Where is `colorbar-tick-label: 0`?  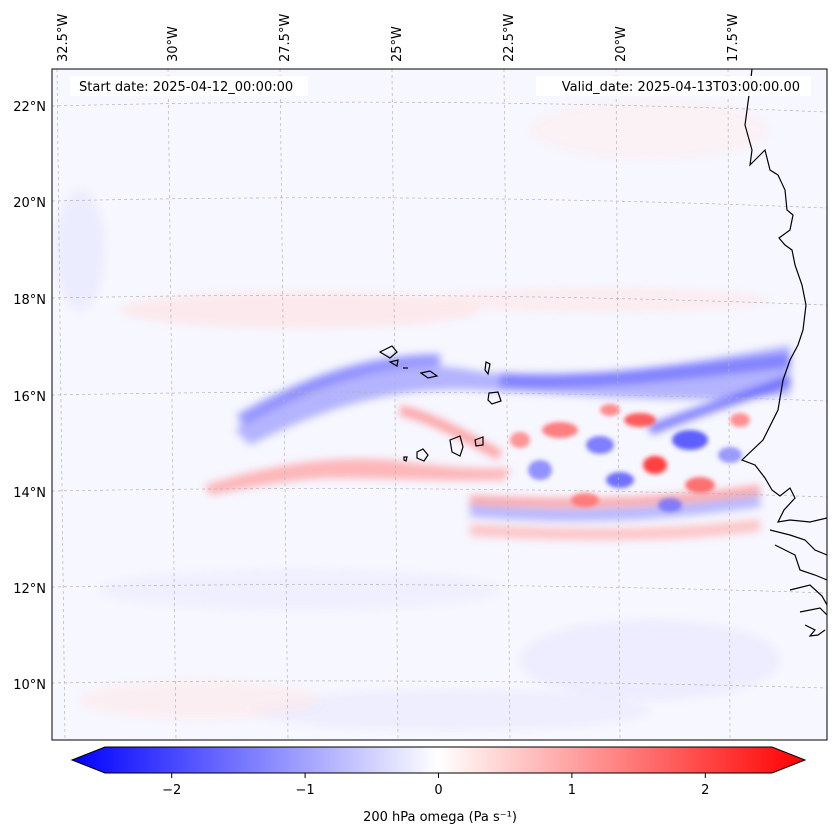 colorbar-tick-label: 0 is located at coordinates (438, 790).